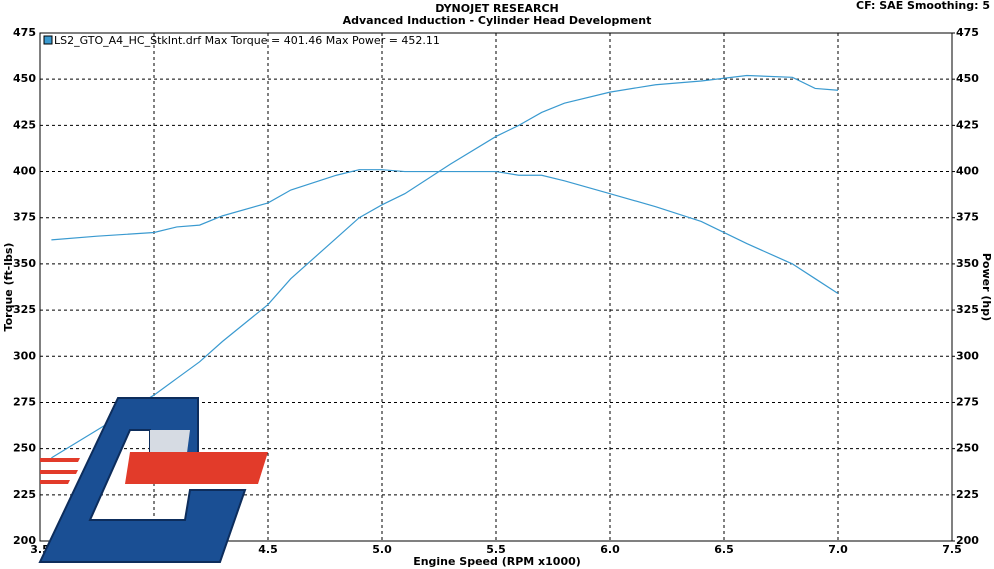  I want to click on y-tick-label: 275, so click(24, 401).